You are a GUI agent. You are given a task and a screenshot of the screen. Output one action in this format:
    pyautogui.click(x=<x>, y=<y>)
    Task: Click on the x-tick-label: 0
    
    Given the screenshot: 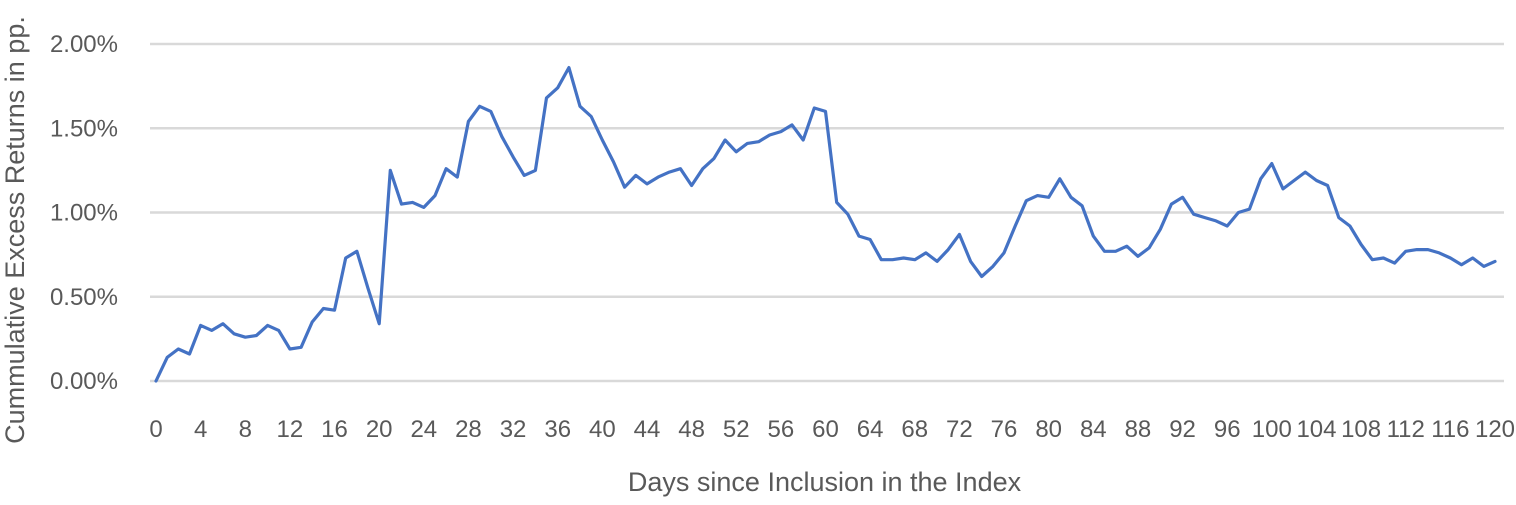 What is the action you would take?
    pyautogui.click(x=155, y=429)
    